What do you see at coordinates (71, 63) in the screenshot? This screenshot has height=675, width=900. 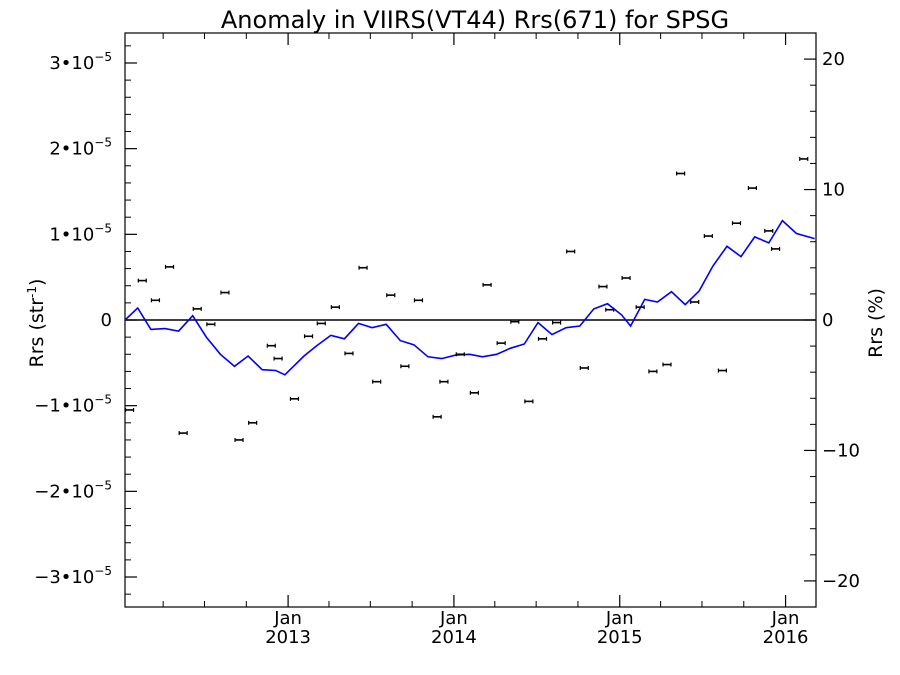 I see `y-left-tick-label-base: 3•10` at bounding box center [71, 63].